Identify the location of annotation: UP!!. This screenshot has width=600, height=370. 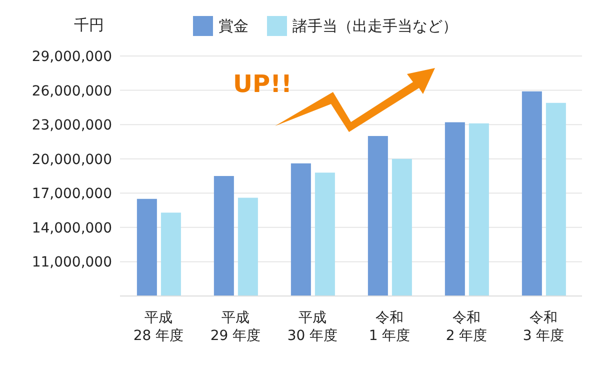
(262, 84).